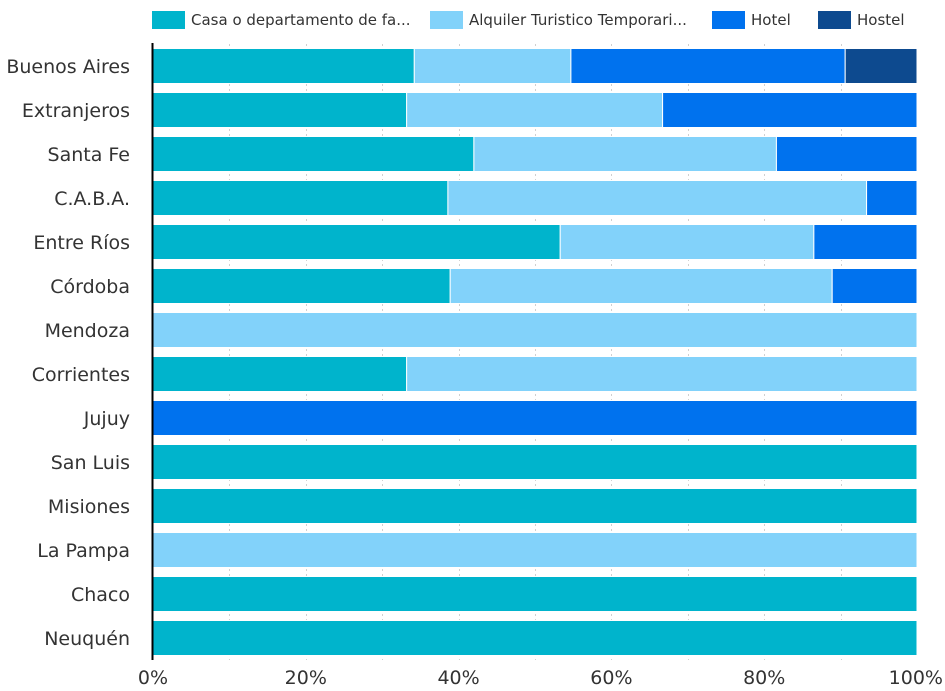  Describe the element at coordinates (153, 678) in the screenshot. I see `x-tick-label: 0%` at that location.